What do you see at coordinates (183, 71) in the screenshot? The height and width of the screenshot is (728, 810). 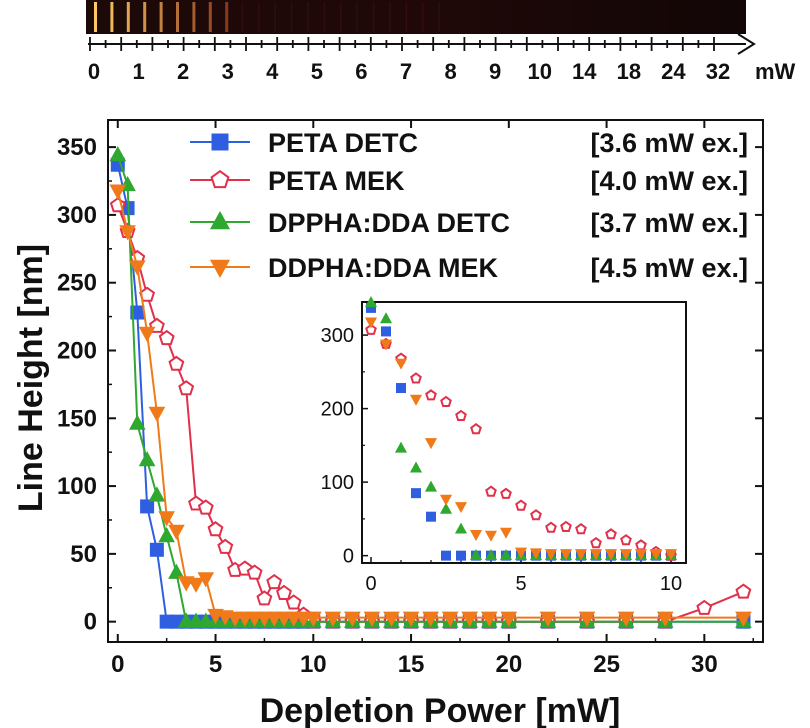 I see `scale-label: 2` at bounding box center [183, 71].